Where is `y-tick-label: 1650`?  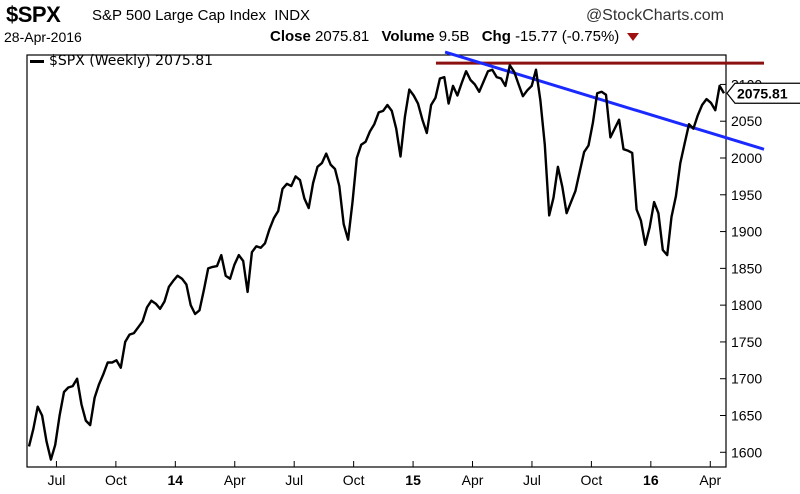
y-tick-label: 1650 is located at coordinates (746, 416).